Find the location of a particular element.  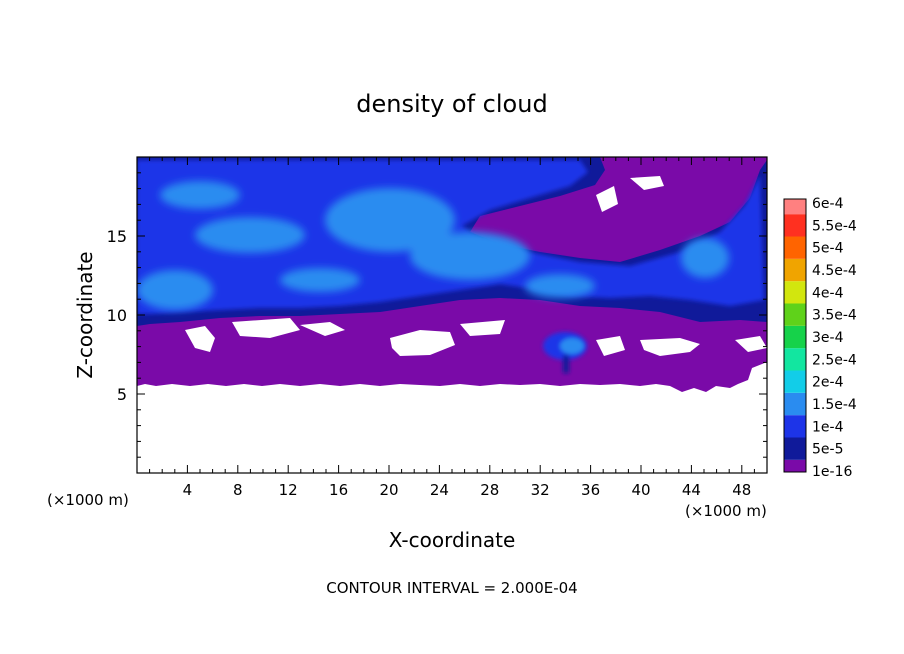

colorbar-label: 1e-16 is located at coordinates (832, 472).